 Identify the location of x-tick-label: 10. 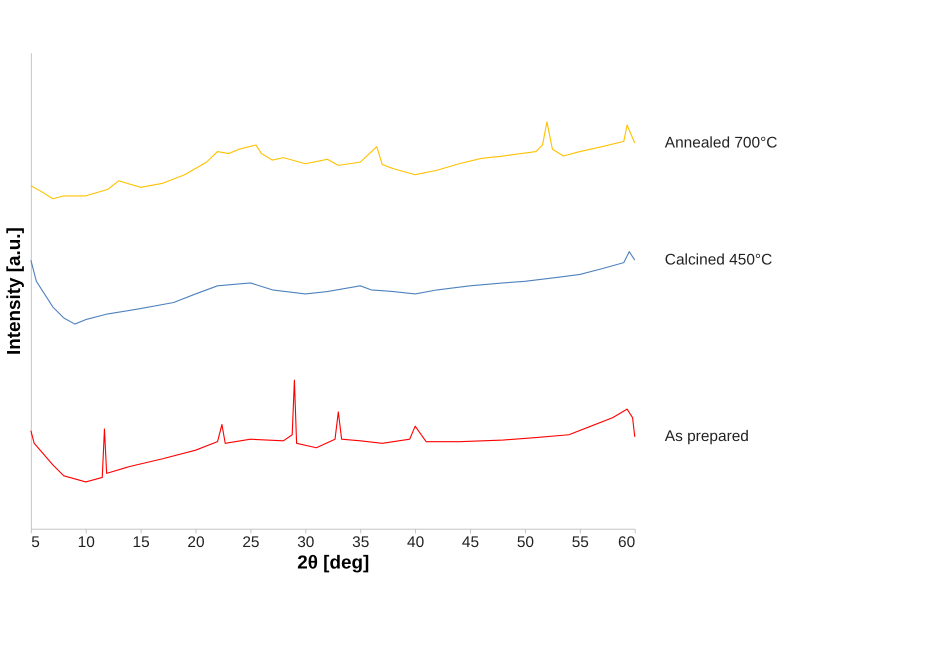
(86, 543).